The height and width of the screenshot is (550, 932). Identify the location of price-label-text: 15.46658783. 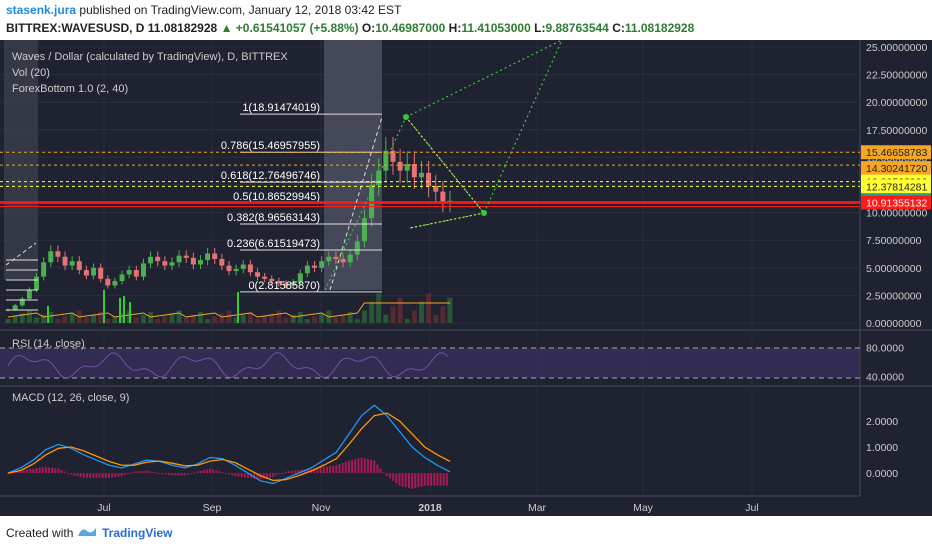
(896, 153).